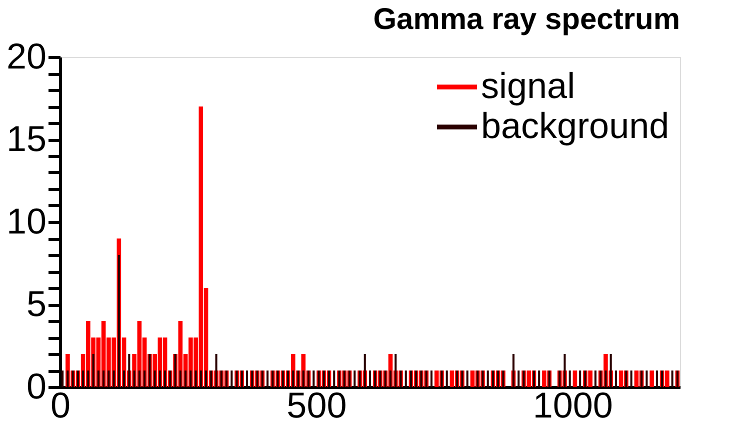 The width and height of the screenshot is (736, 426). What do you see at coordinates (526, 19) in the screenshot?
I see `chart-title: Gamma ray spectrum` at bounding box center [526, 19].